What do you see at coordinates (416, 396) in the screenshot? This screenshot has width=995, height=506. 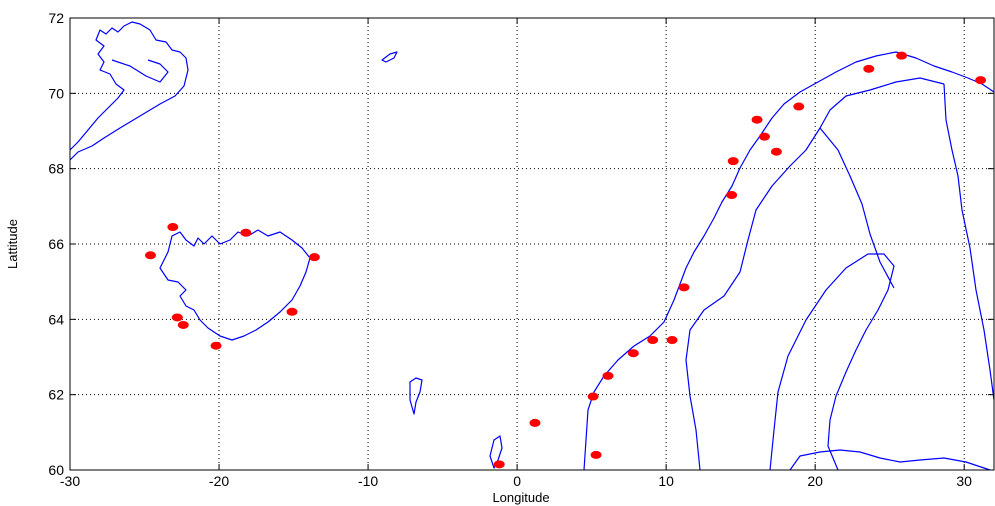 I see `faroe-islands` at bounding box center [416, 396].